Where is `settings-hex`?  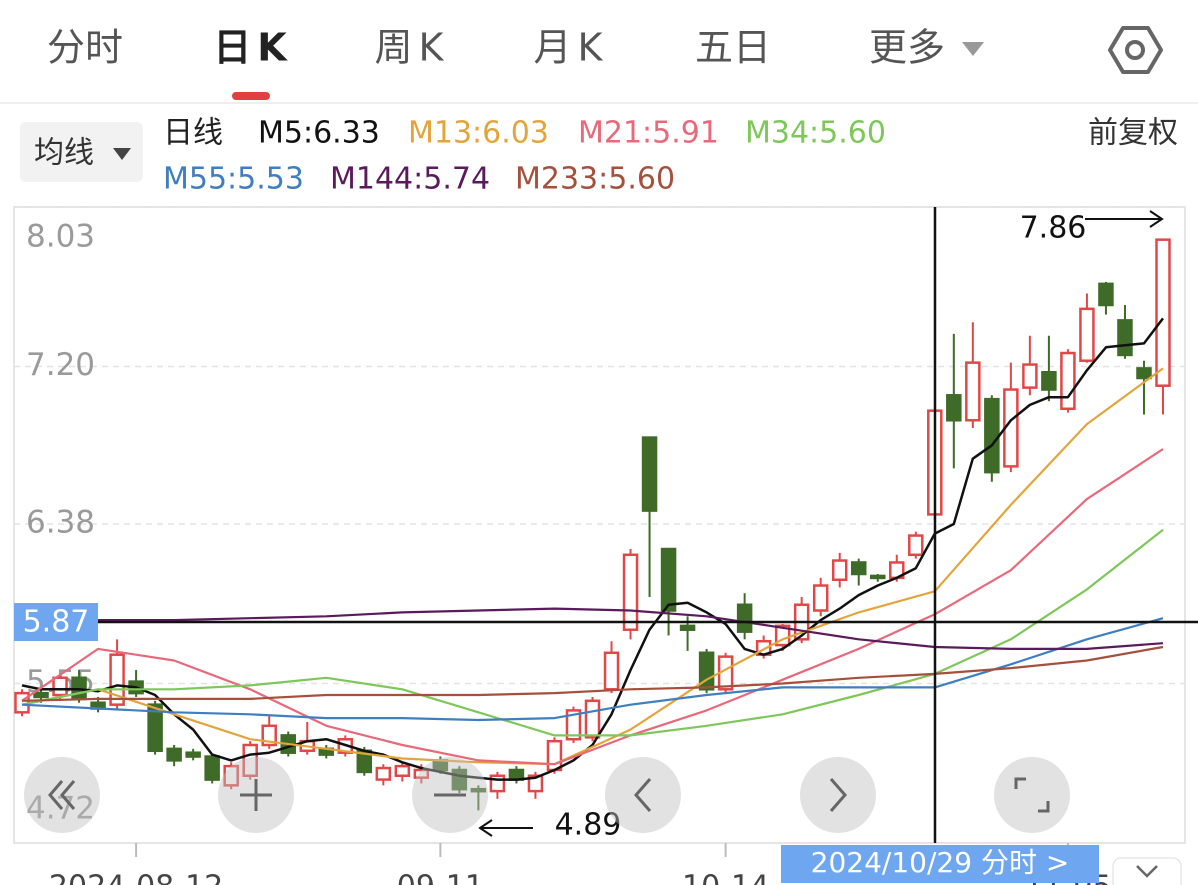 settings-hex is located at coordinates (1135, 50).